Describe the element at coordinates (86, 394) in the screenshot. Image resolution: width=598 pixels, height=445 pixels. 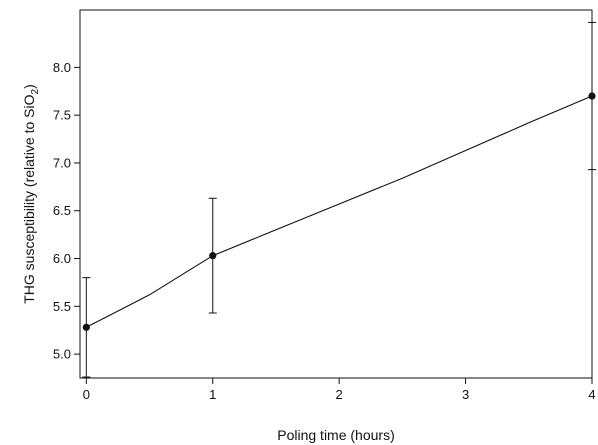
I see `x-tick-label-0: 0` at that location.